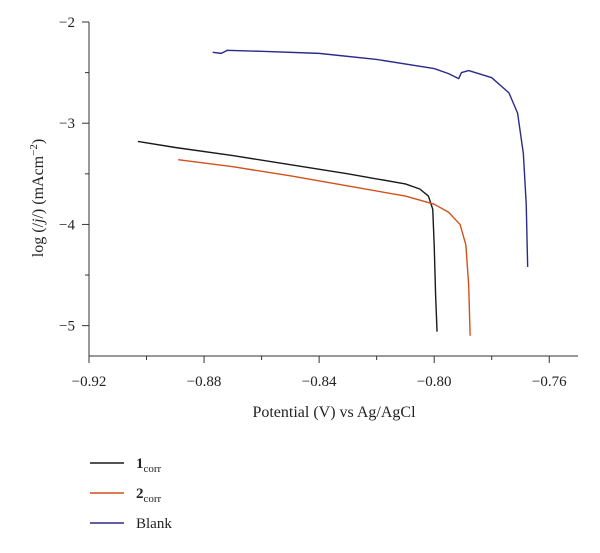 The height and width of the screenshot is (553, 600). What do you see at coordinates (325, 372) in the screenshot?
I see `x-axis: −0.92 −0.88 −0.84 −0.80 −0.76` at bounding box center [325, 372].